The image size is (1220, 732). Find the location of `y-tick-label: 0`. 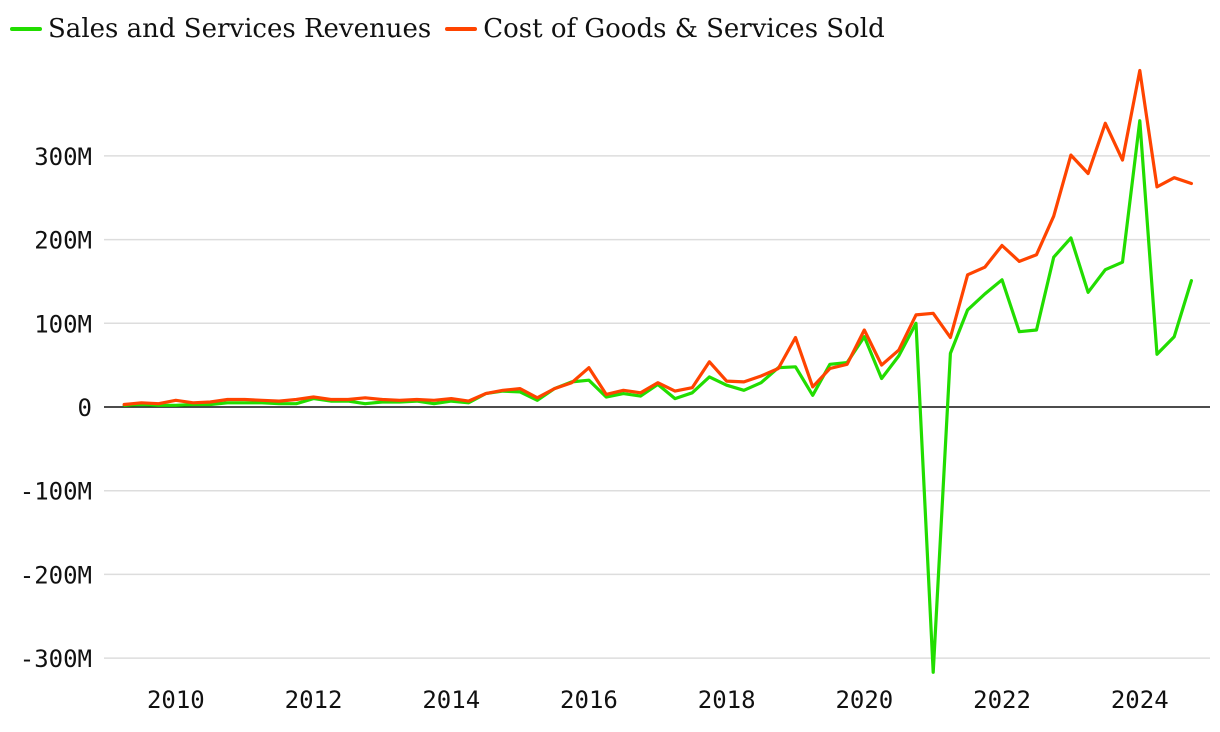

y-tick-label: 0 is located at coordinates (85, 408).